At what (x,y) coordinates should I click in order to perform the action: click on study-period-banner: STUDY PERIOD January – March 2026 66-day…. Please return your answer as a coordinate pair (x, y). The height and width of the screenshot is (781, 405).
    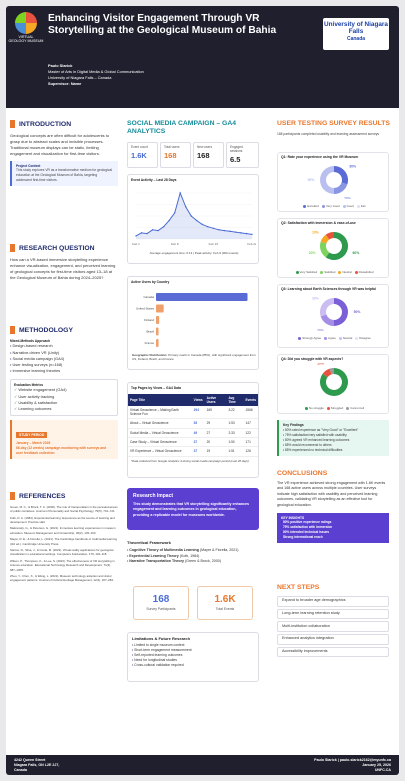
    Looking at the image, I should click on (64, 439).